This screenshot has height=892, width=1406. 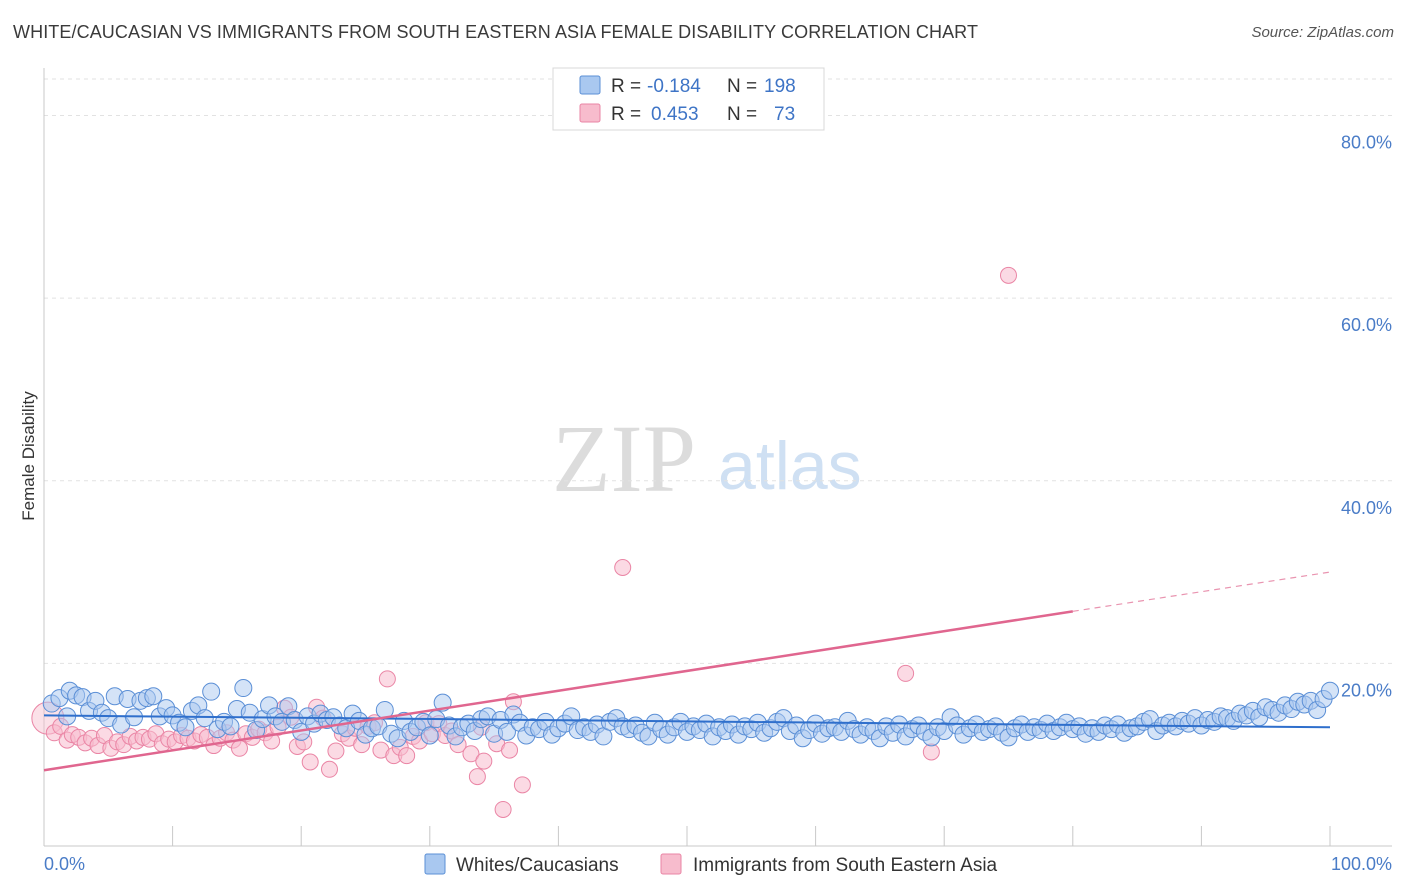 What do you see at coordinates (1366, 325) in the screenshot?
I see `y-tick-label-2: 60.0%` at bounding box center [1366, 325].